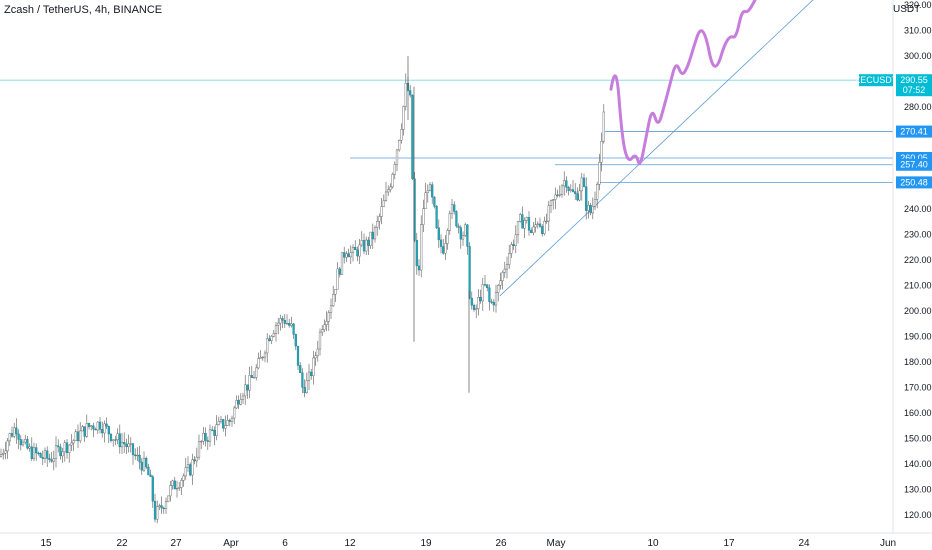 This screenshot has height=550, width=932. Describe the element at coordinates (285, 543) in the screenshot. I see `x-tick-label: 6` at that location.